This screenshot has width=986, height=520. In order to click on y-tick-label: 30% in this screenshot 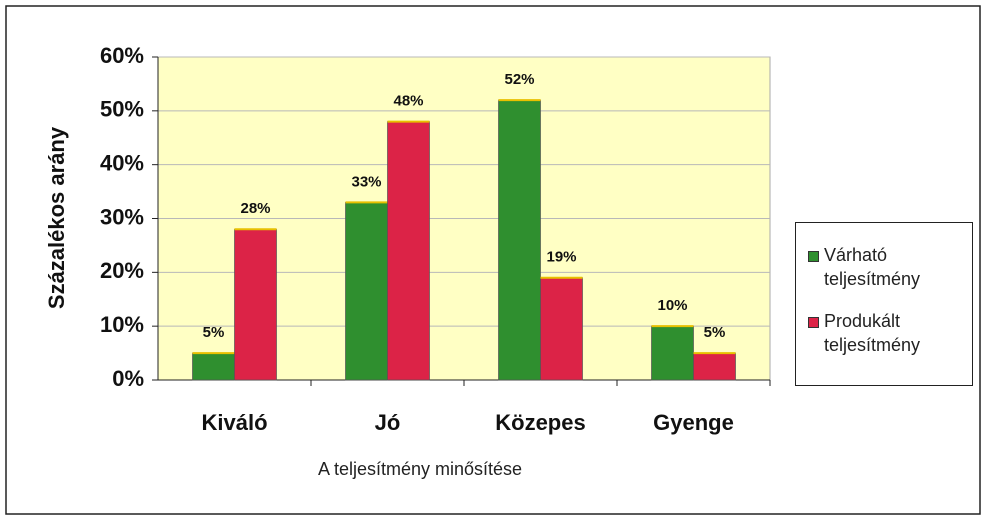, I will do `click(122, 216)`.